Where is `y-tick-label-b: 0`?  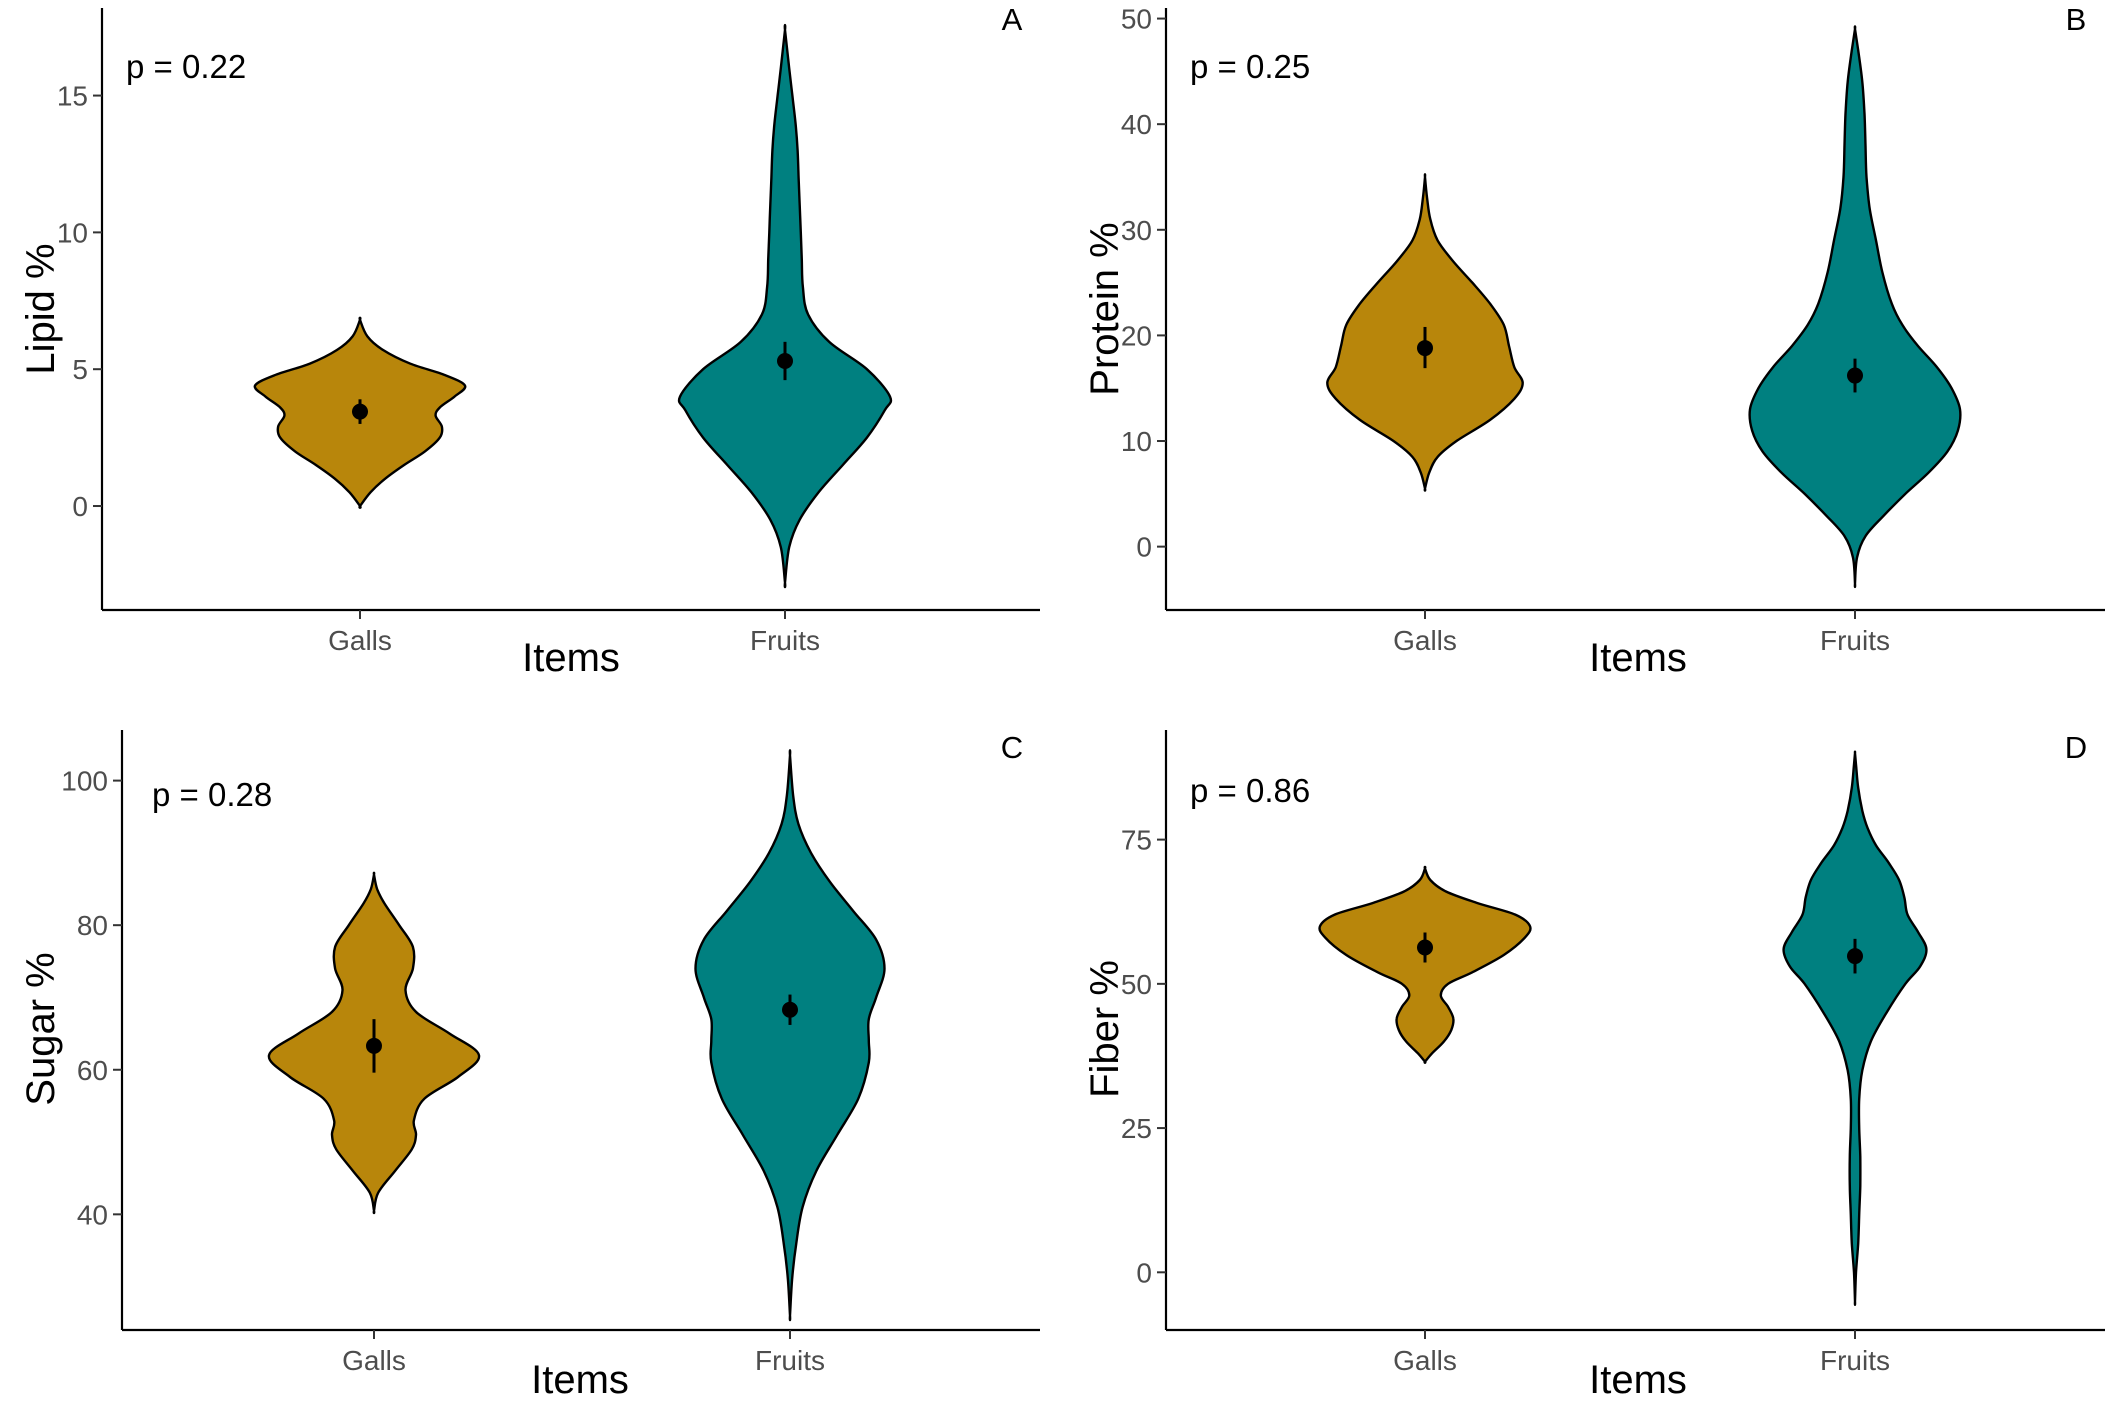 y-tick-label-b: 0 is located at coordinates (1144, 547).